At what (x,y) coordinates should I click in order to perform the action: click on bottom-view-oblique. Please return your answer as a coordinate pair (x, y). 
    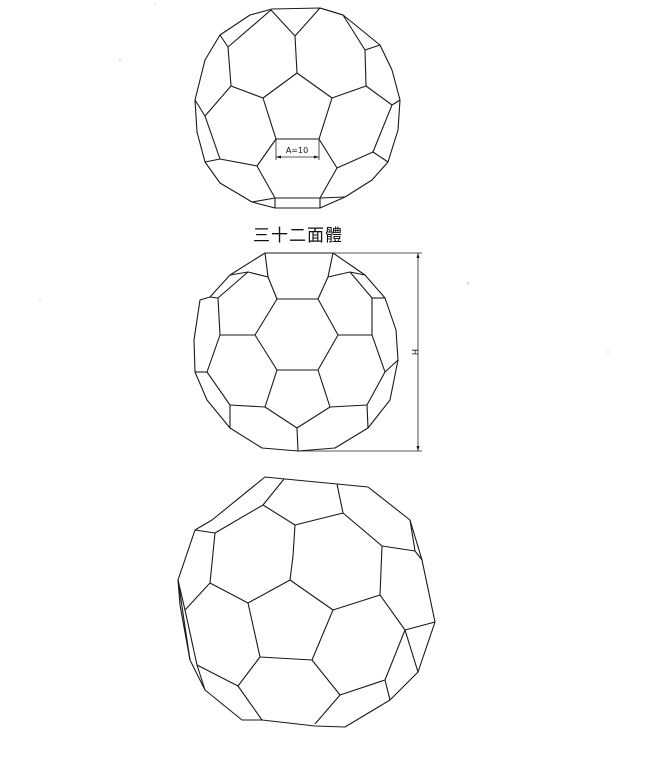
    Looking at the image, I should click on (306, 602).